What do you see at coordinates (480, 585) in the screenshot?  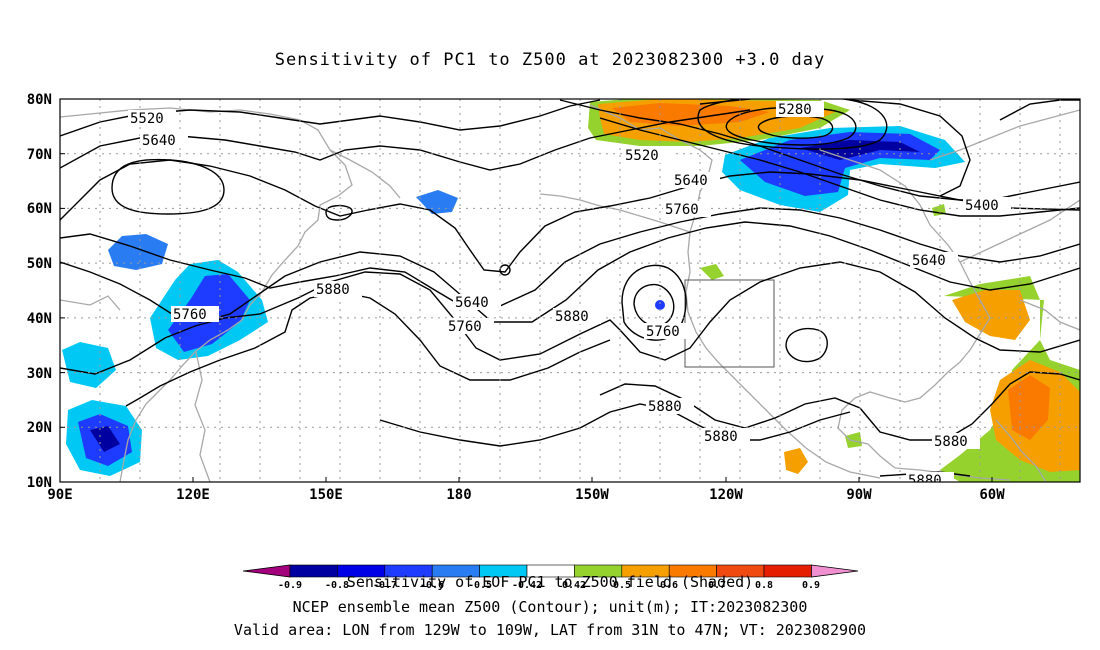 I see `colorbar-tick-label: -0.5` at bounding box center [480, 585].